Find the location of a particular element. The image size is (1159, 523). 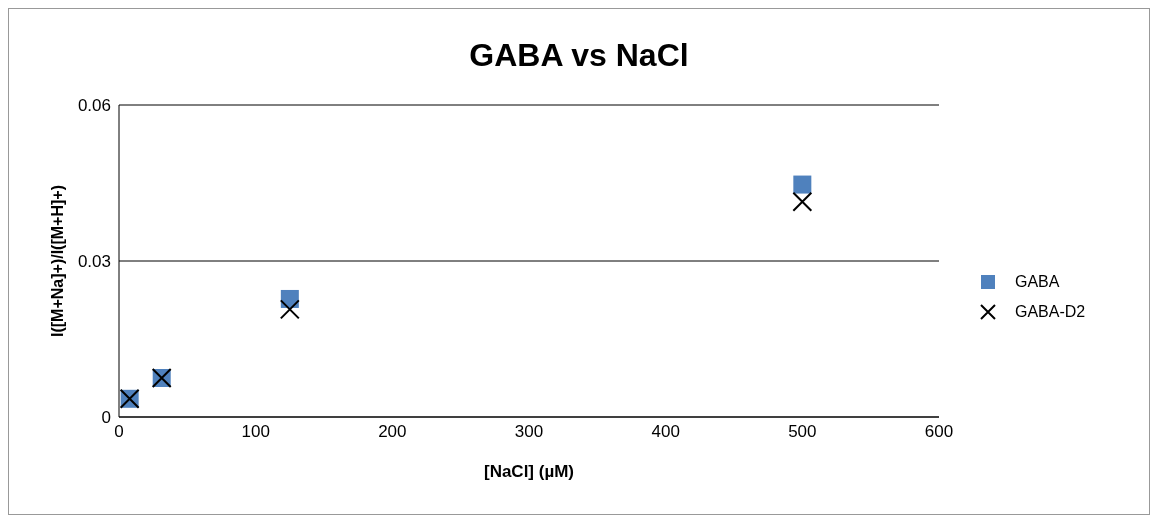

x-tick-label: 600 is located at coordinates (939, 432).